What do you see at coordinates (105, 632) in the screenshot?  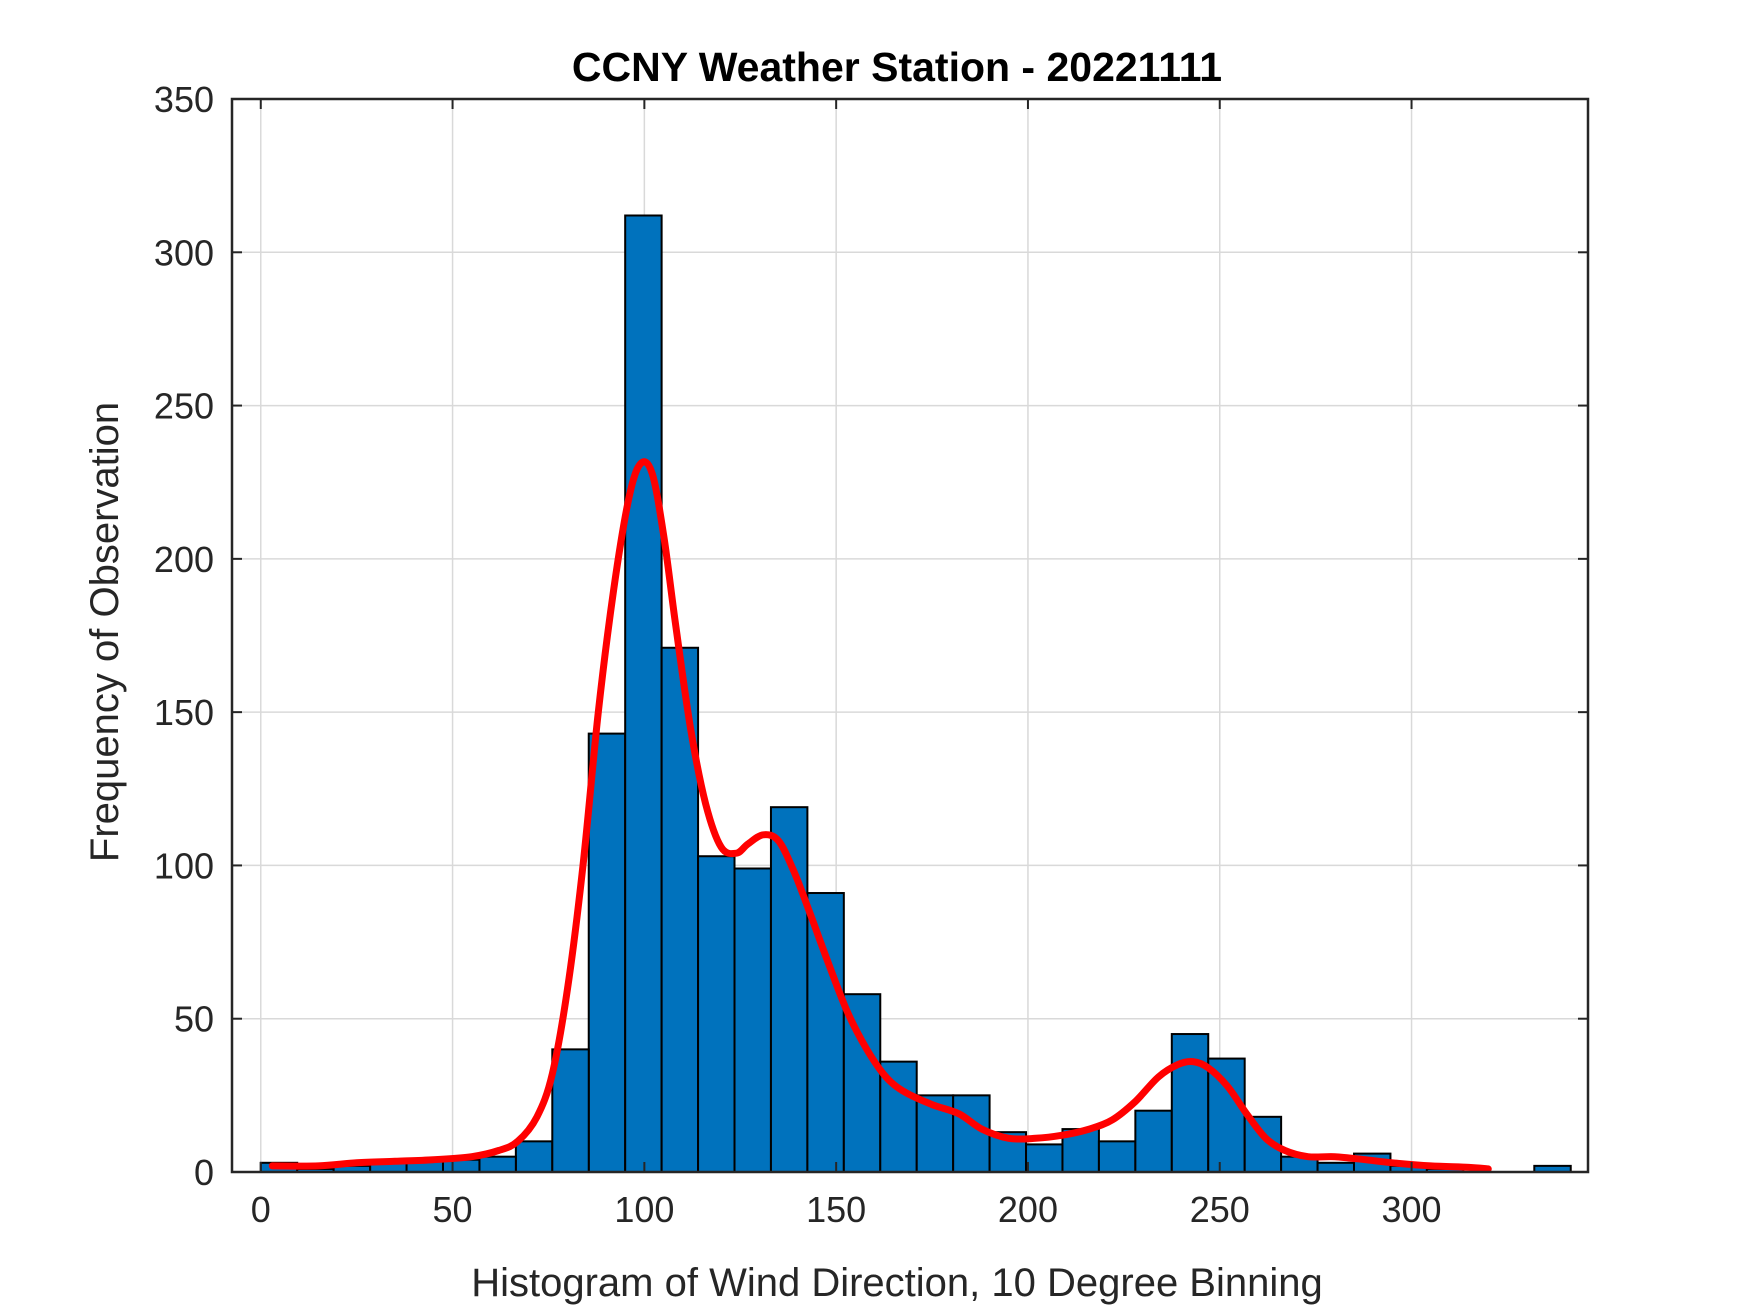 I see `y-axis-title: Frequency of Observation` at bounding box center [105, 632].